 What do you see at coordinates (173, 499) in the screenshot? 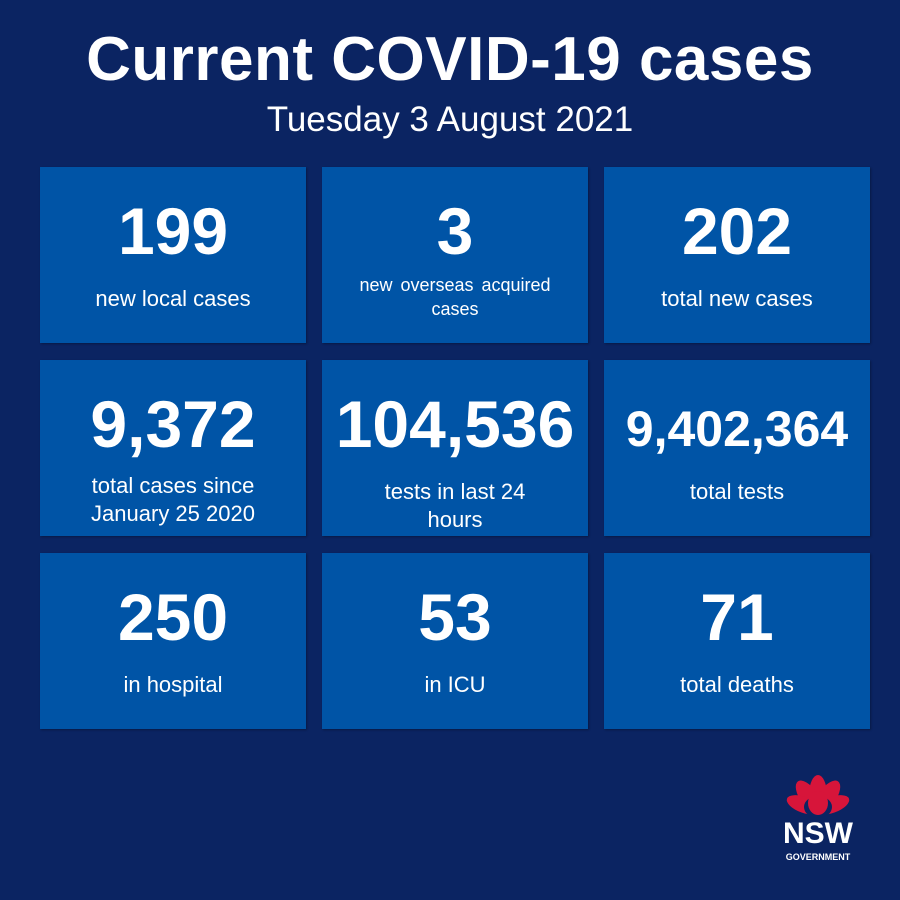
I see `stat-label: total cases since January 25 2020` at bounding box center [173, 499].